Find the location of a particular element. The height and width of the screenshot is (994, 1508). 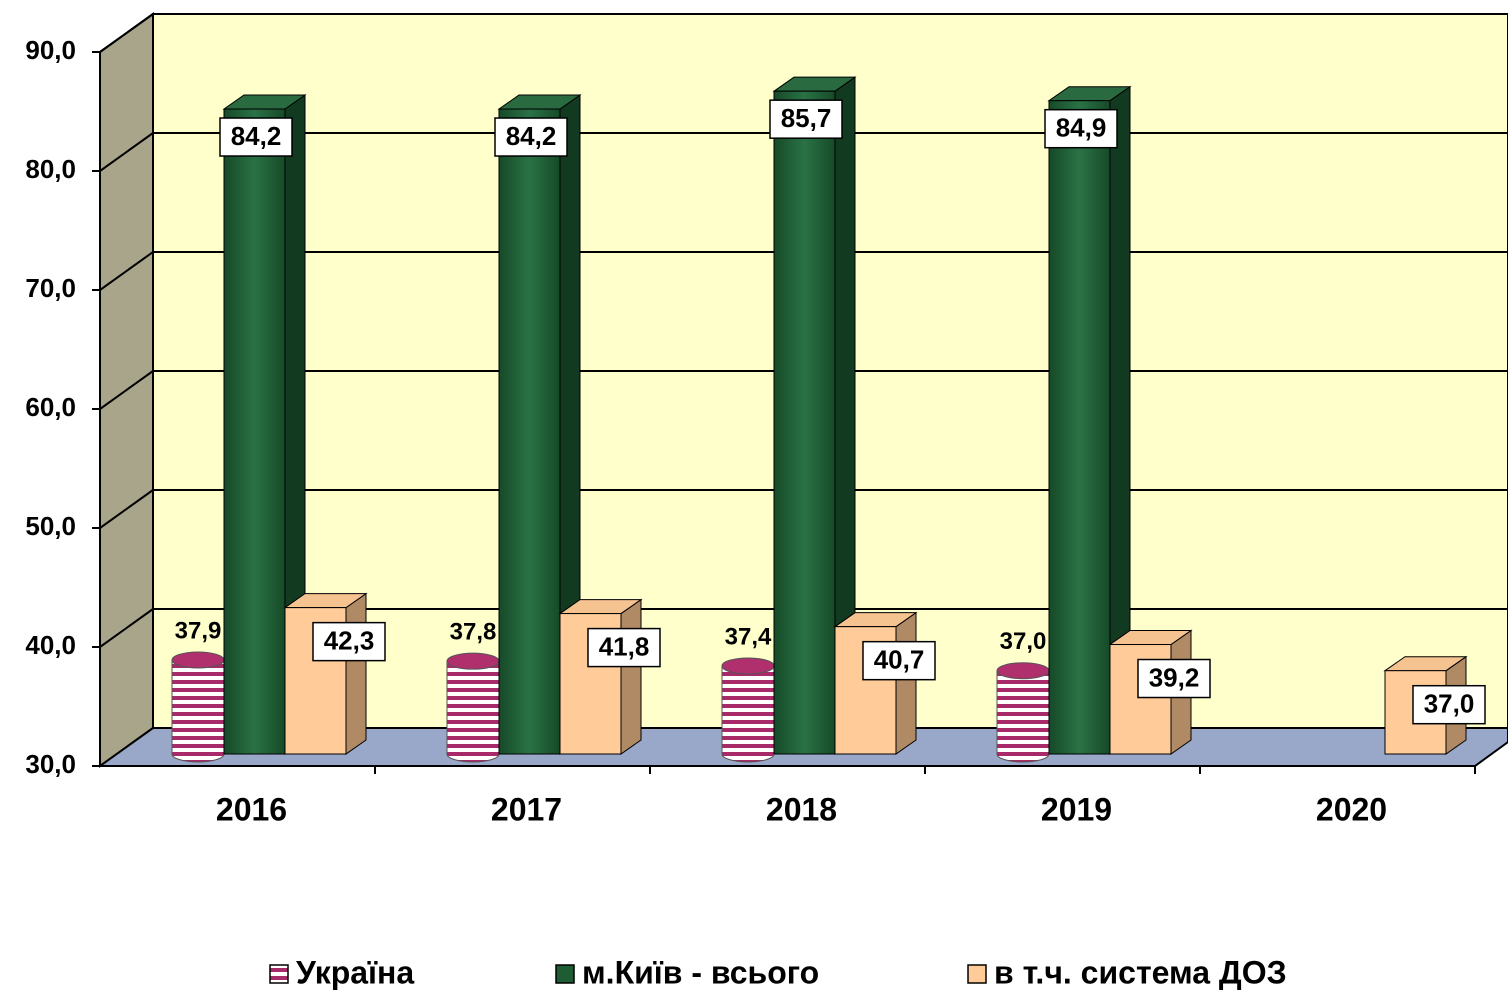

y-tick-label: 50,0 is located at coordinates (50, 526).